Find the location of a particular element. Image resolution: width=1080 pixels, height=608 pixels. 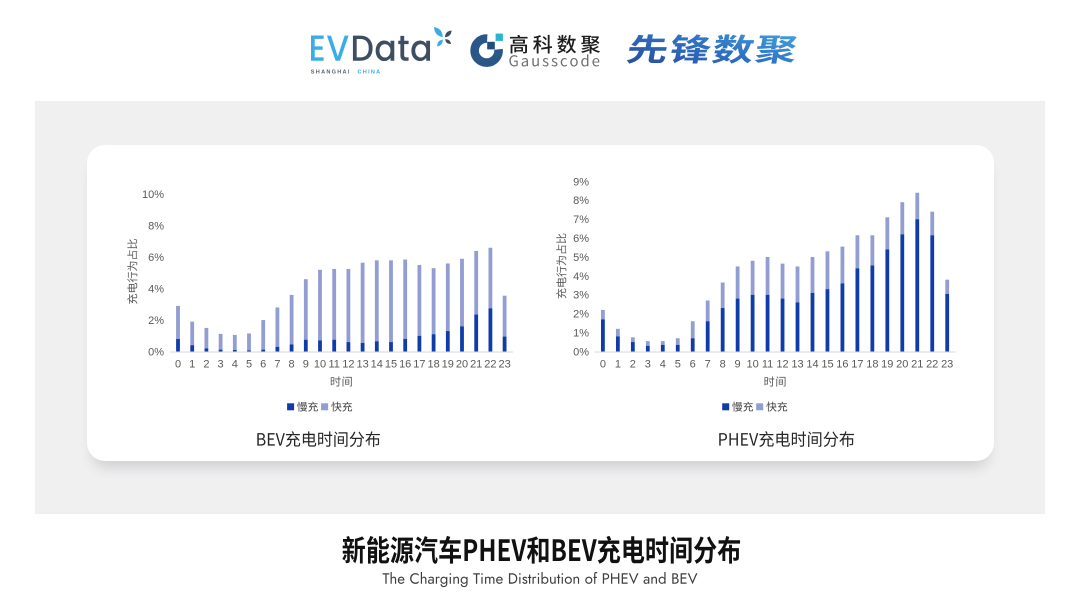

svg-text: 10% is located at coordinates (153, 195).